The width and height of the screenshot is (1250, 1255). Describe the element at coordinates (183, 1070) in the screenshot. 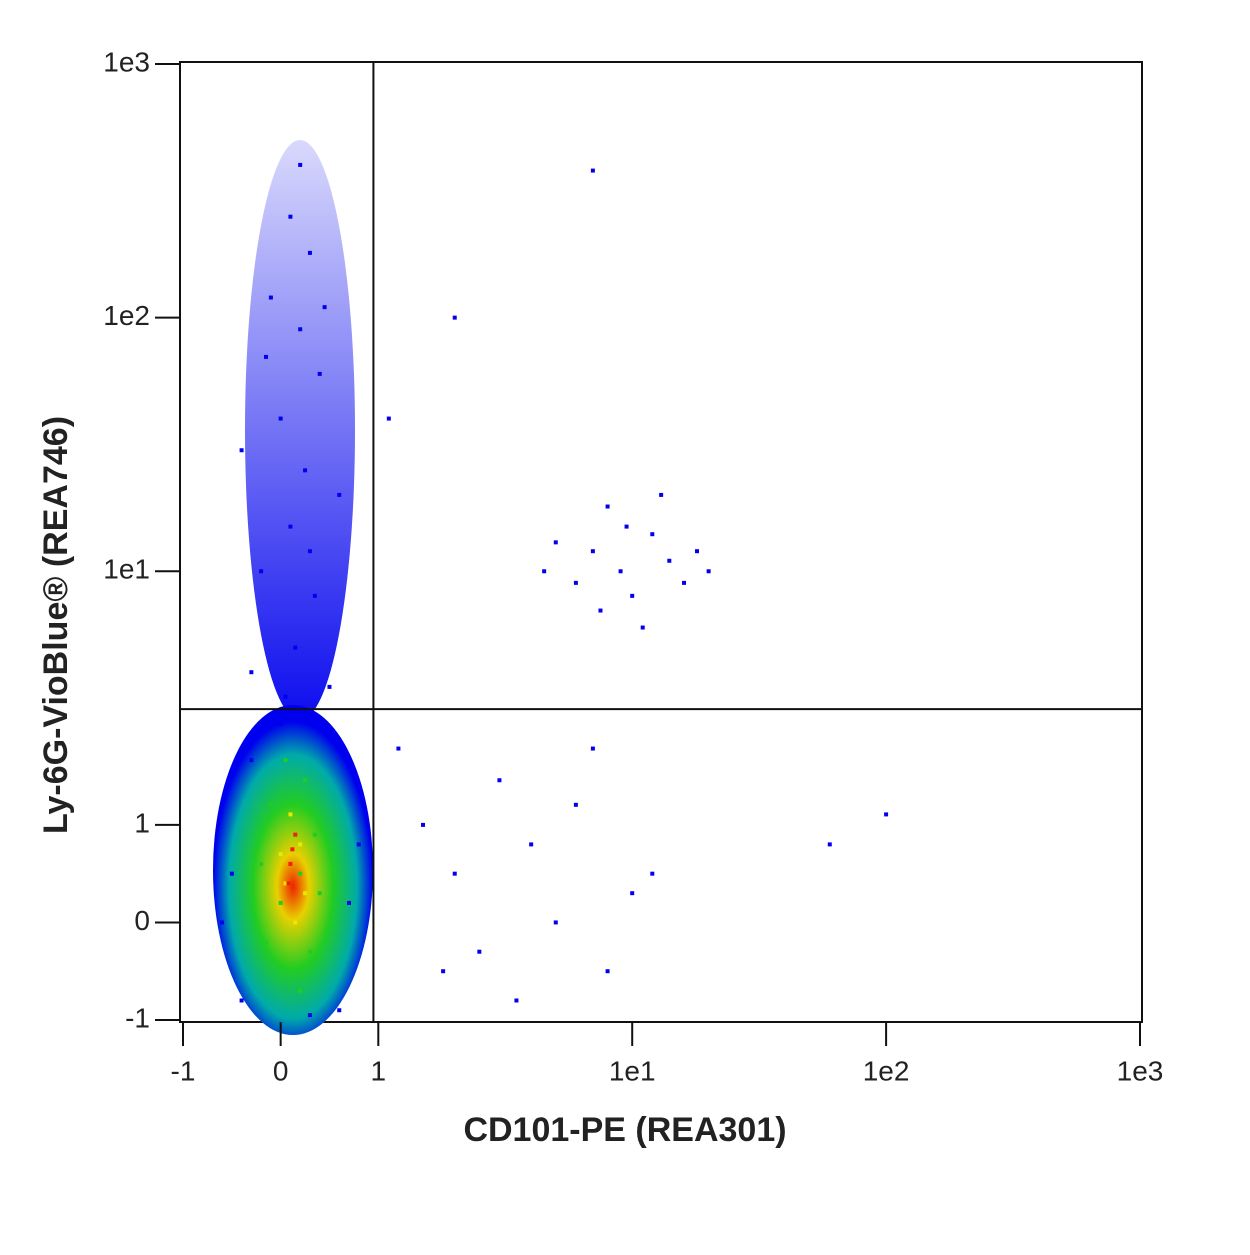

I see `x-tick-label: -1` at that location.